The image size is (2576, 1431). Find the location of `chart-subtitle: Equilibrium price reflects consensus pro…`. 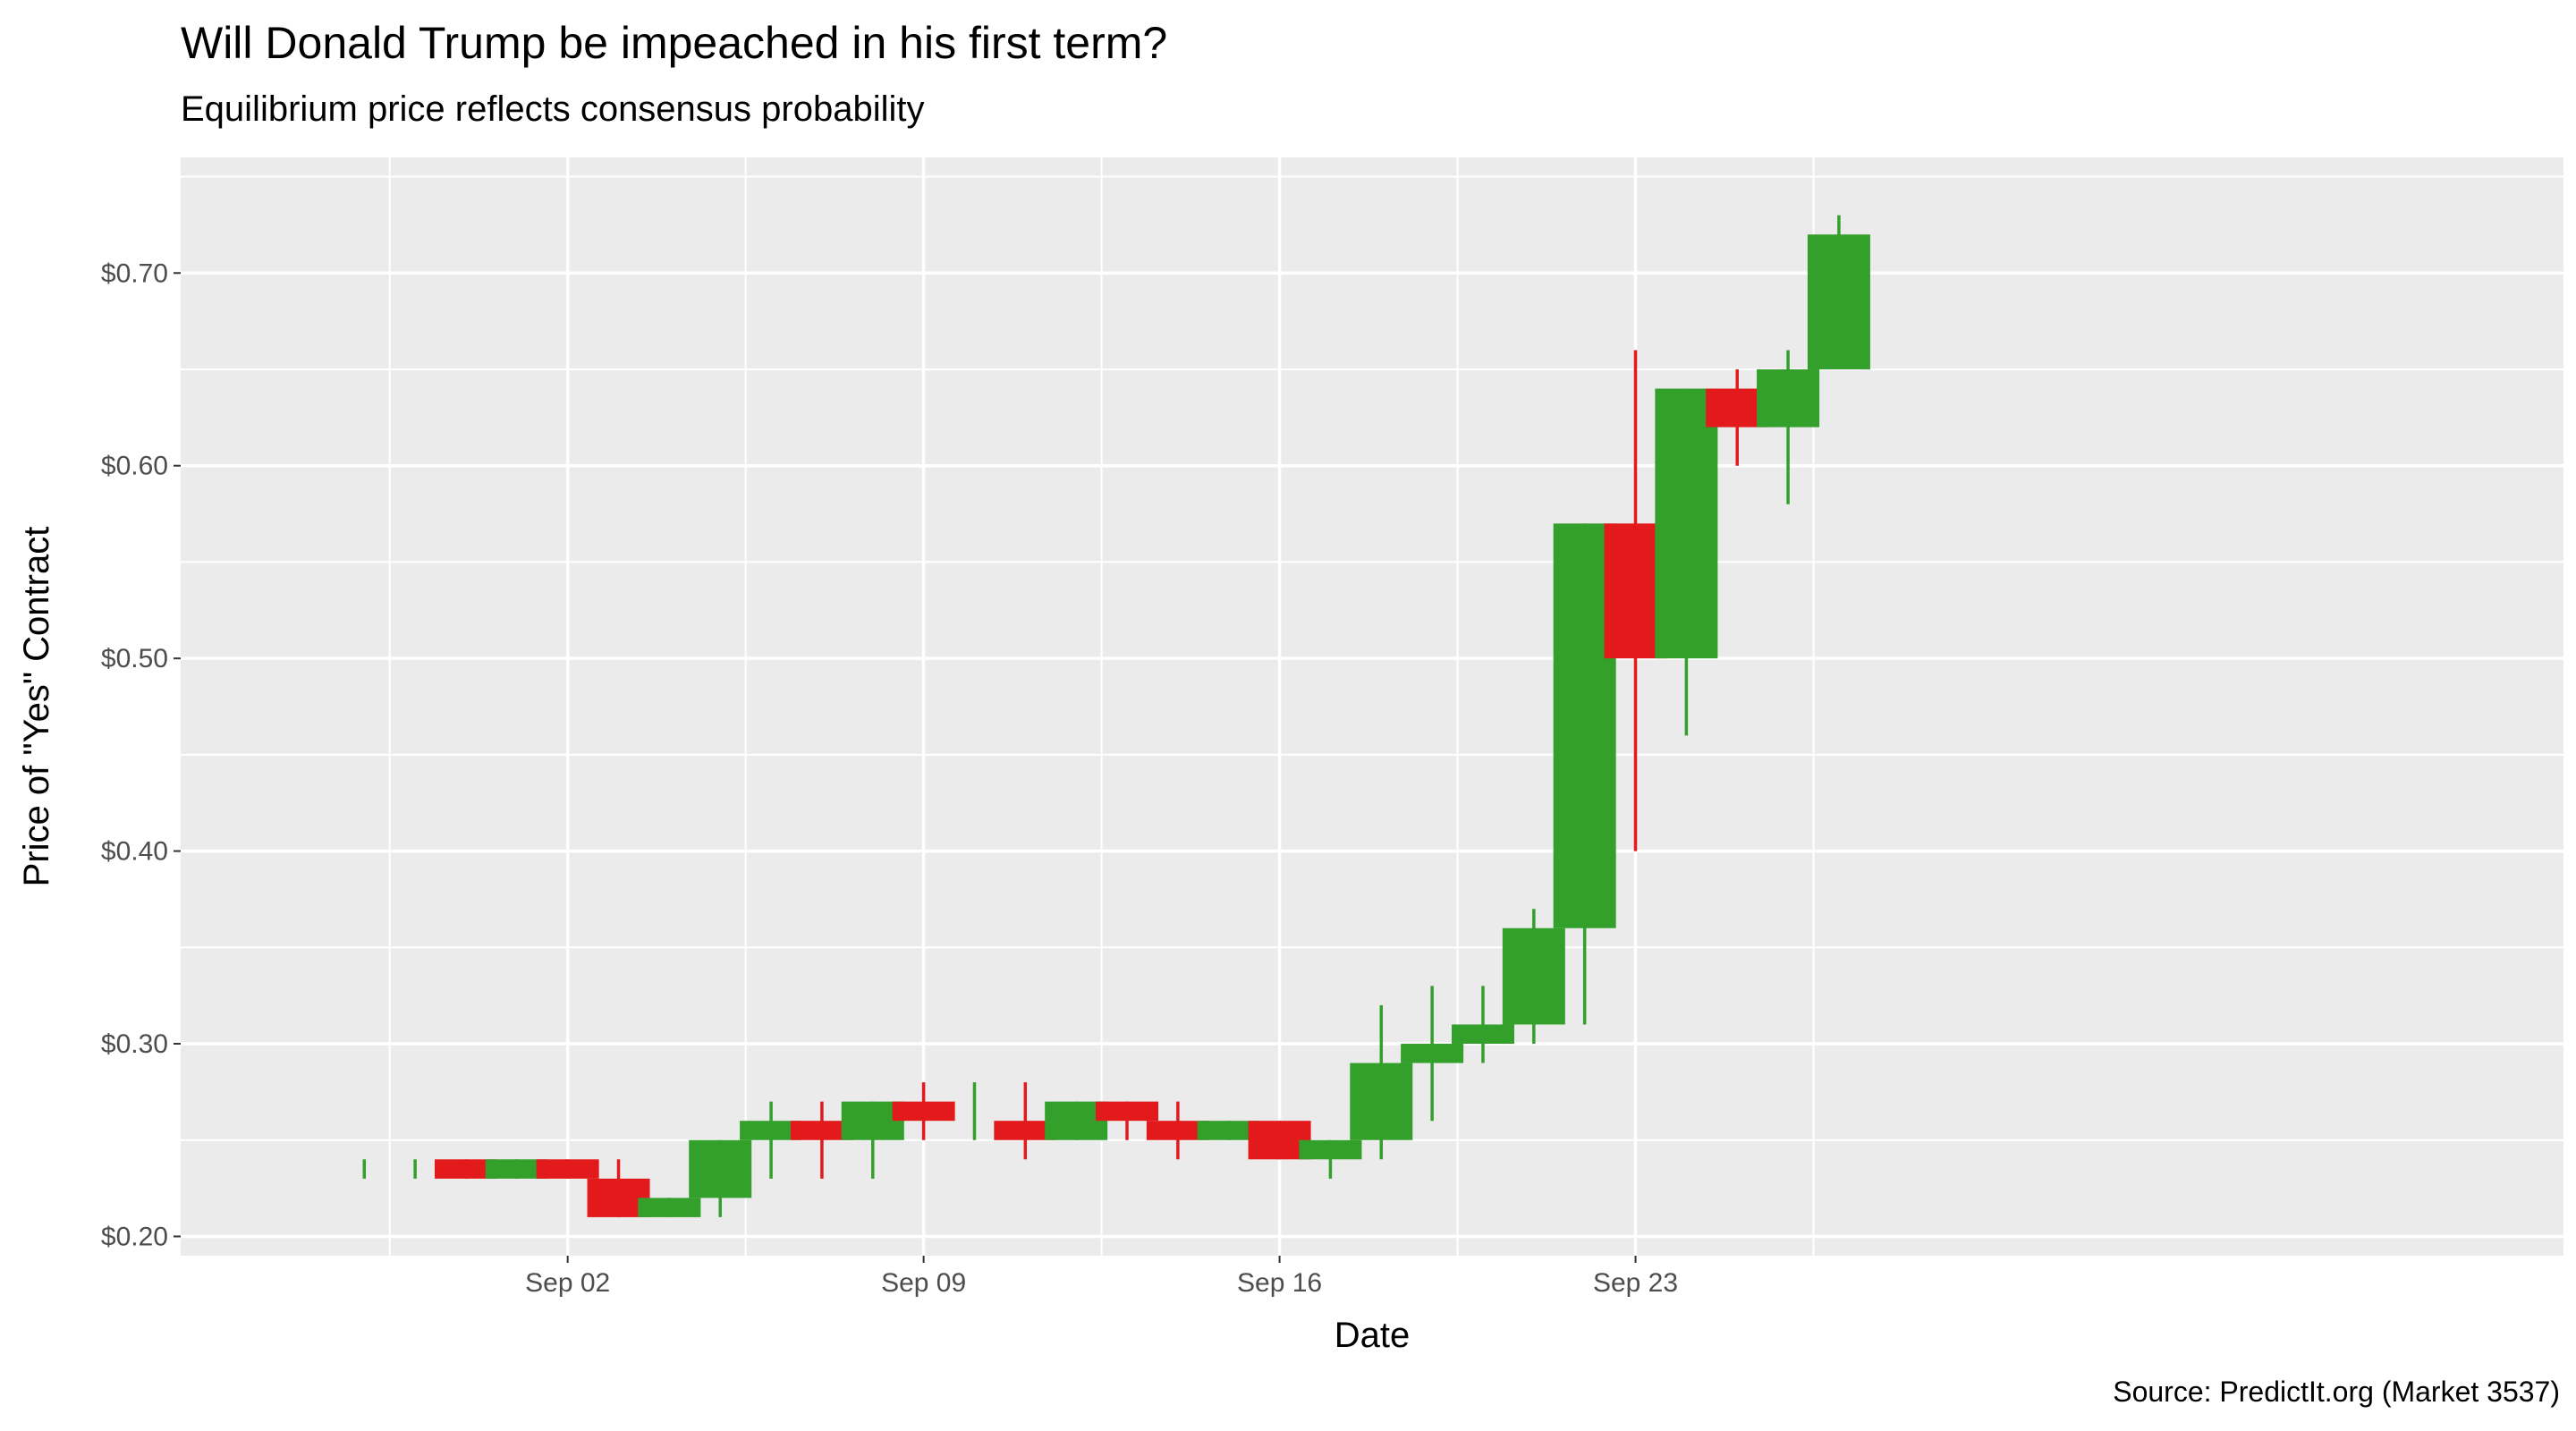

chart-subtitle: Equilibrium price reflects consensus pro… is located at coordinates (553, 109).